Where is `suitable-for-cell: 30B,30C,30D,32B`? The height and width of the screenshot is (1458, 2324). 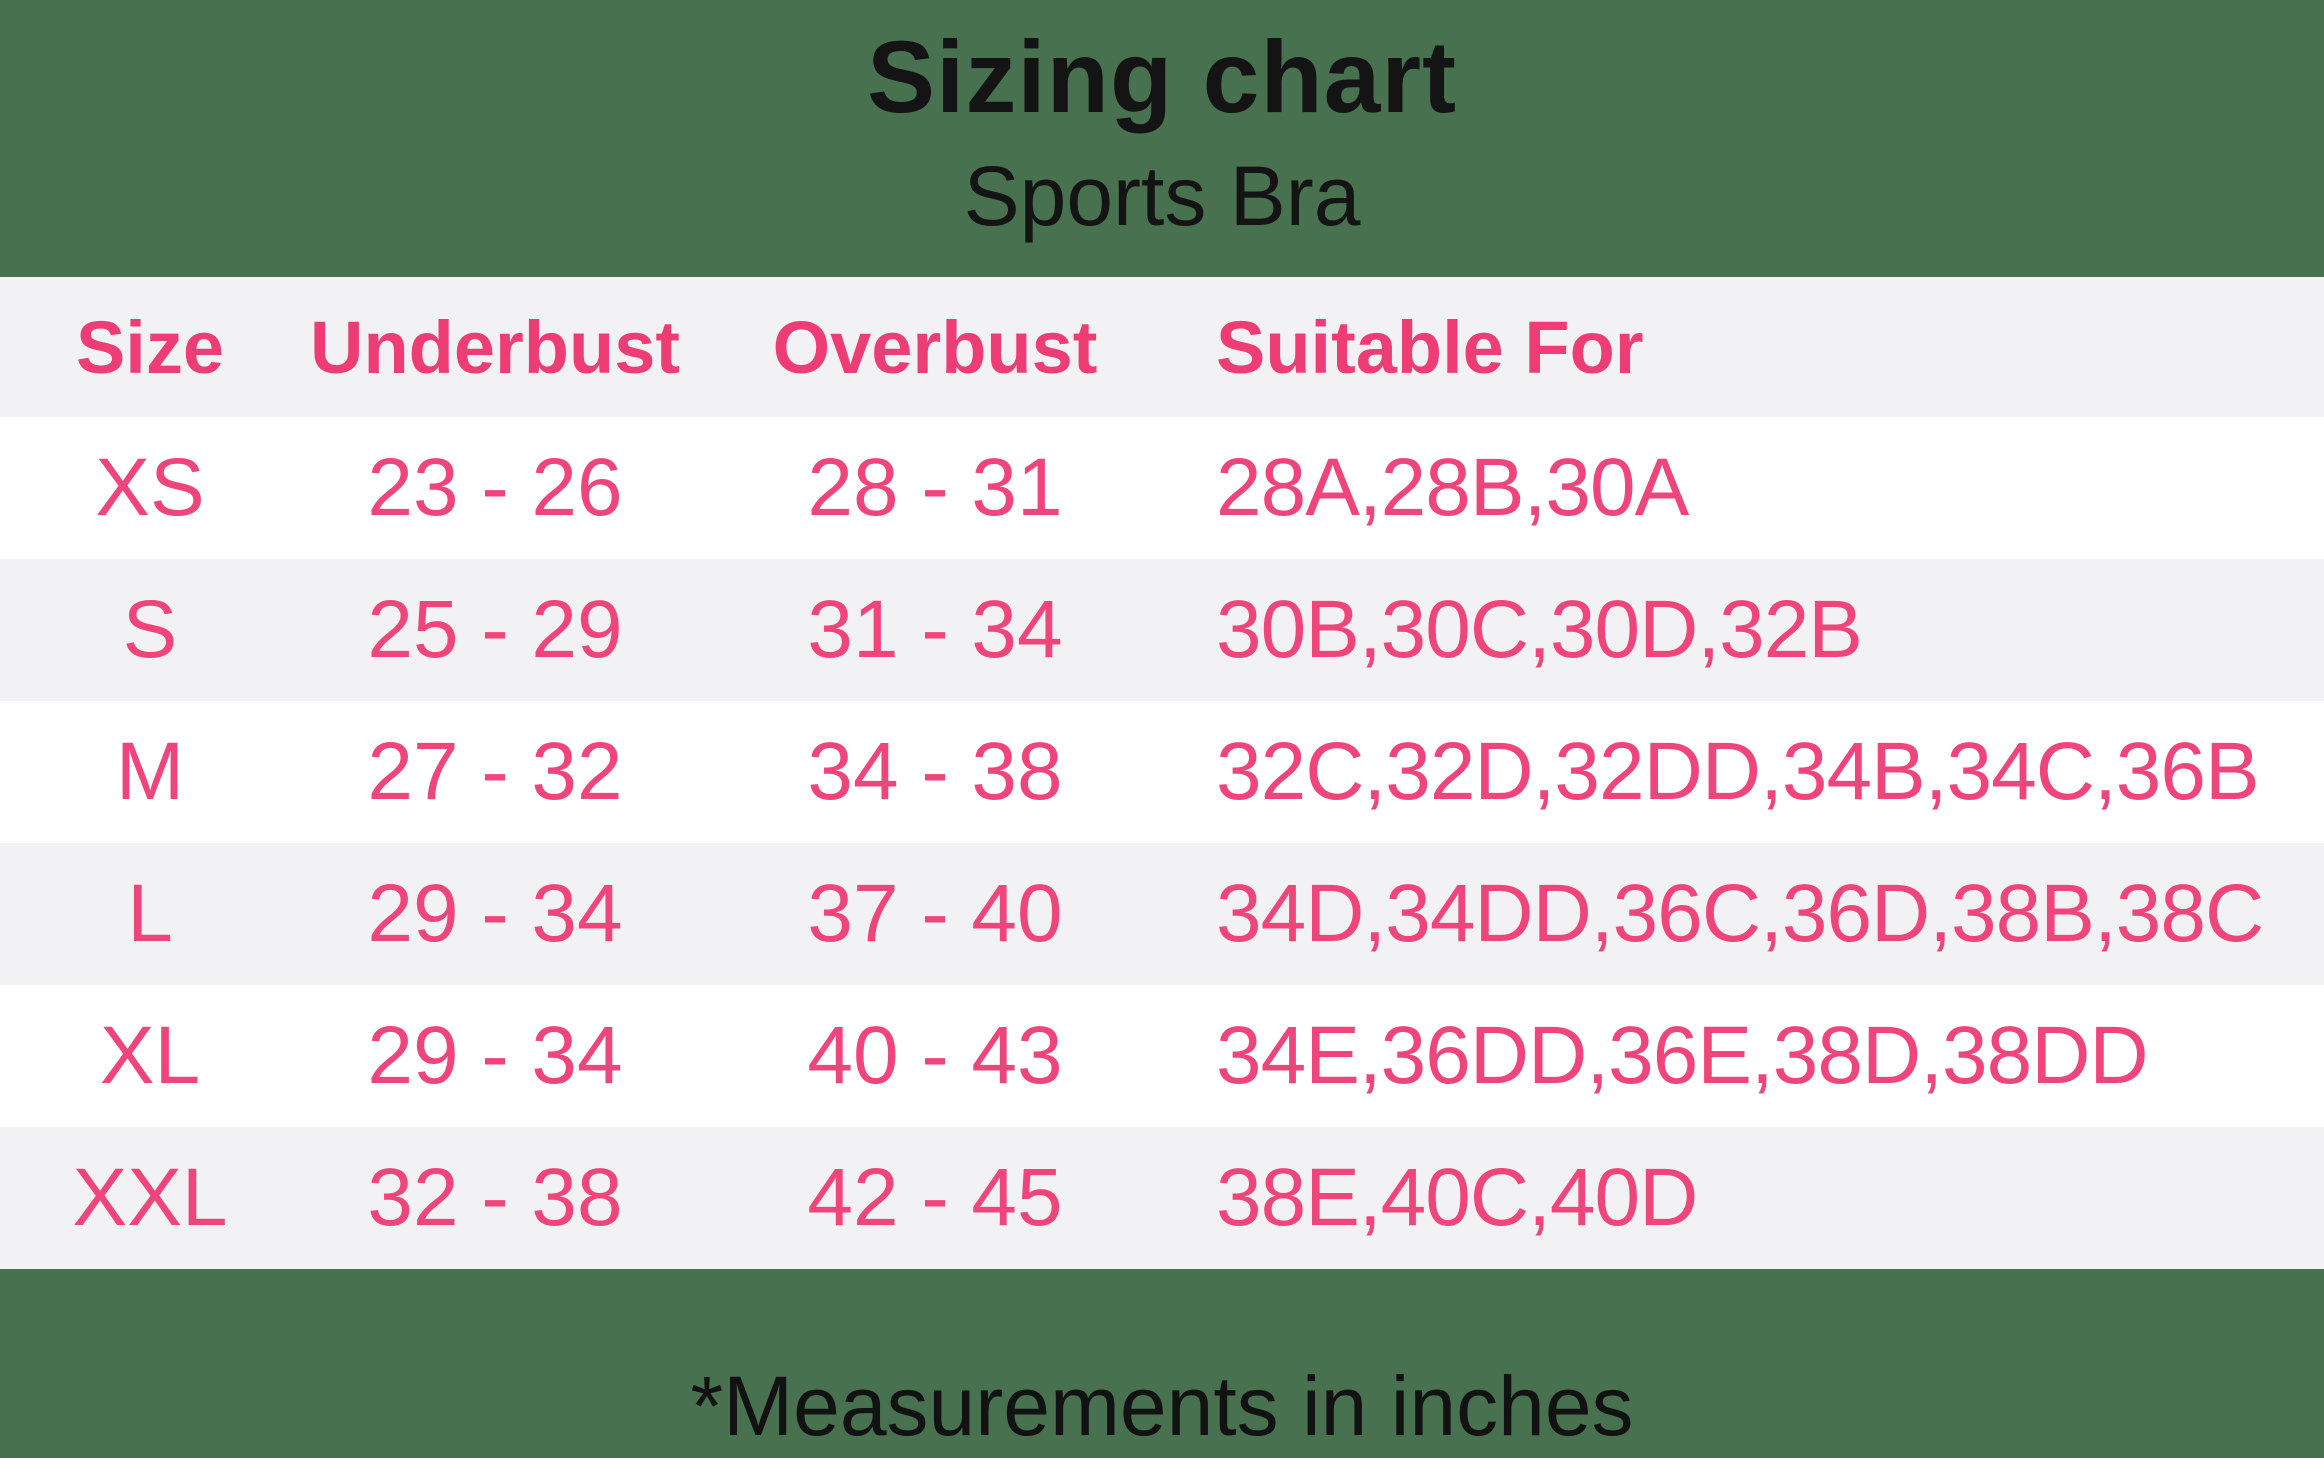
suitable-for-cell: 30B,30C,30D,32B is located at coordinates (1539, 629).